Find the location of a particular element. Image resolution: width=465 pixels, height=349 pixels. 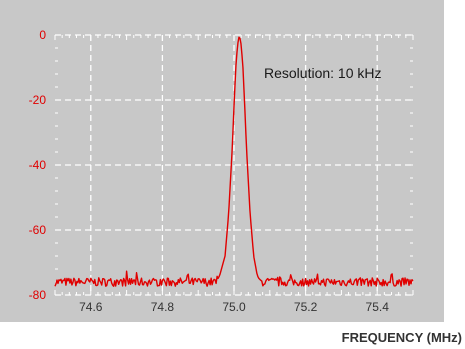

y-tick-label: -40 is located at coordinates (38, 165).